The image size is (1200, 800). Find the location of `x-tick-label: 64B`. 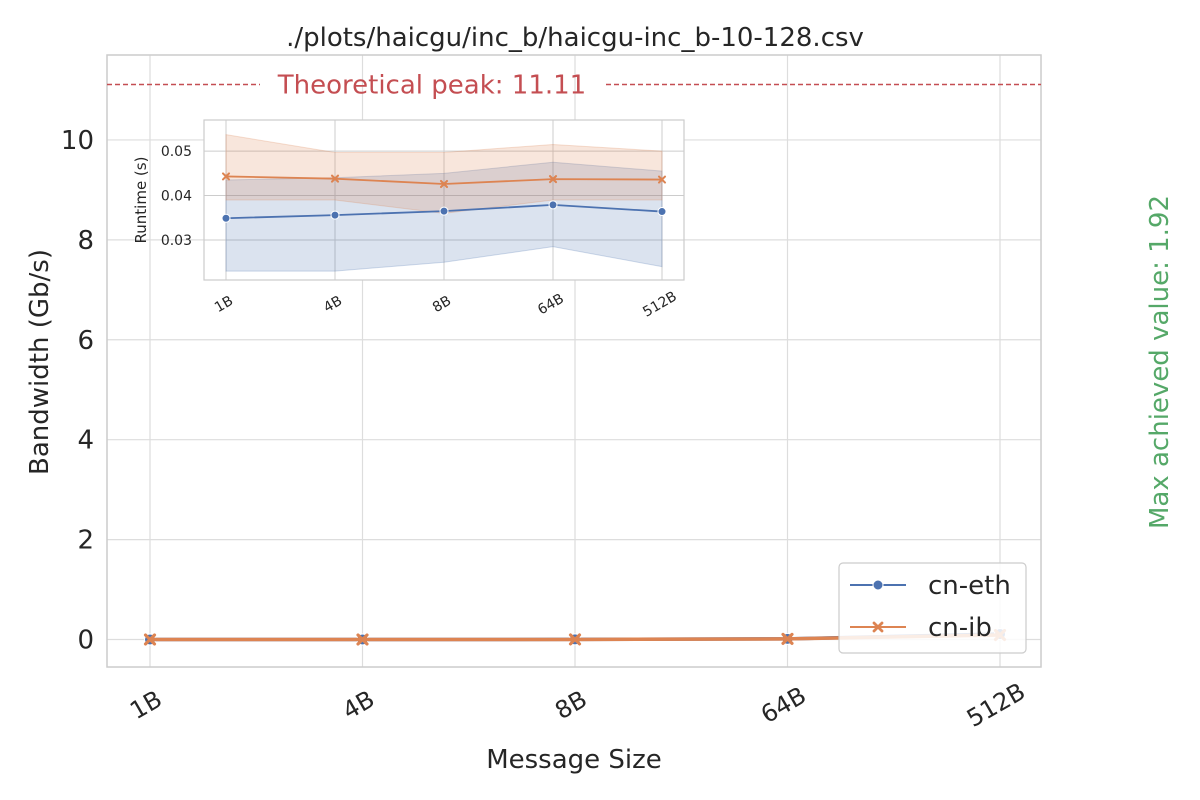

x-tick-label: 64B is located at coordinates (783, 705).